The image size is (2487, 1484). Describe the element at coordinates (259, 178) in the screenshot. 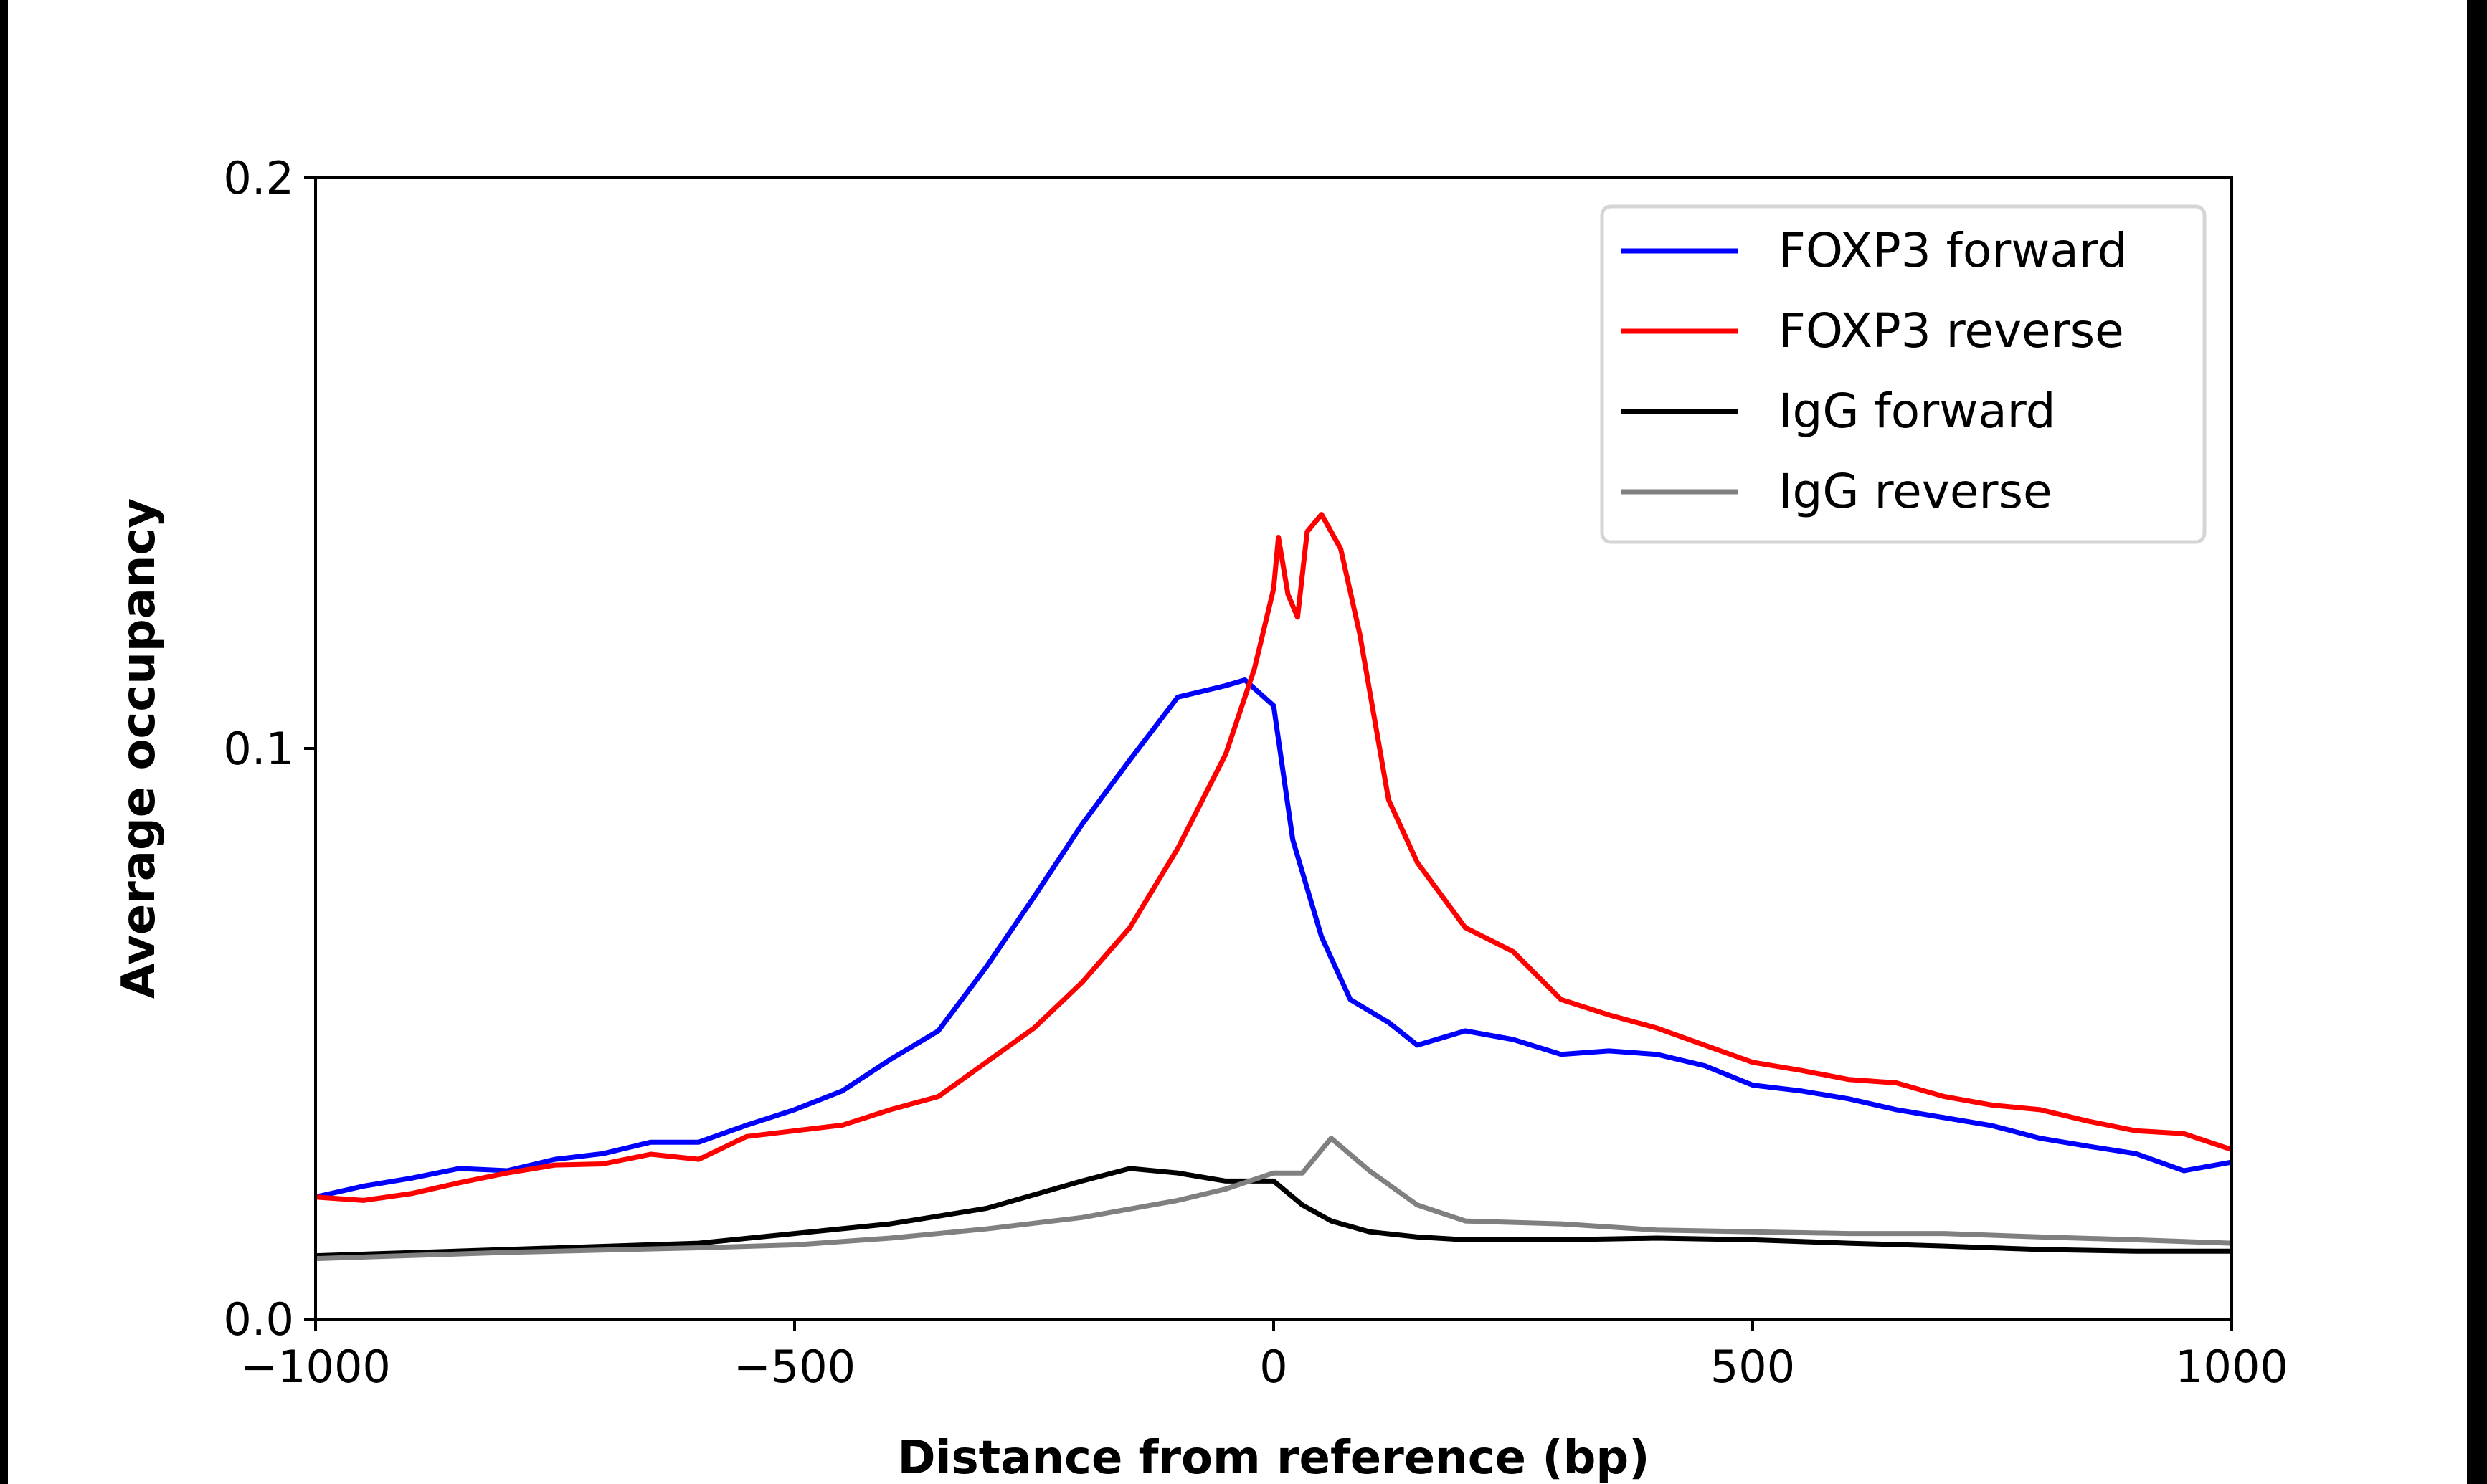

I see `y-tick-label: 0.2` at that location.